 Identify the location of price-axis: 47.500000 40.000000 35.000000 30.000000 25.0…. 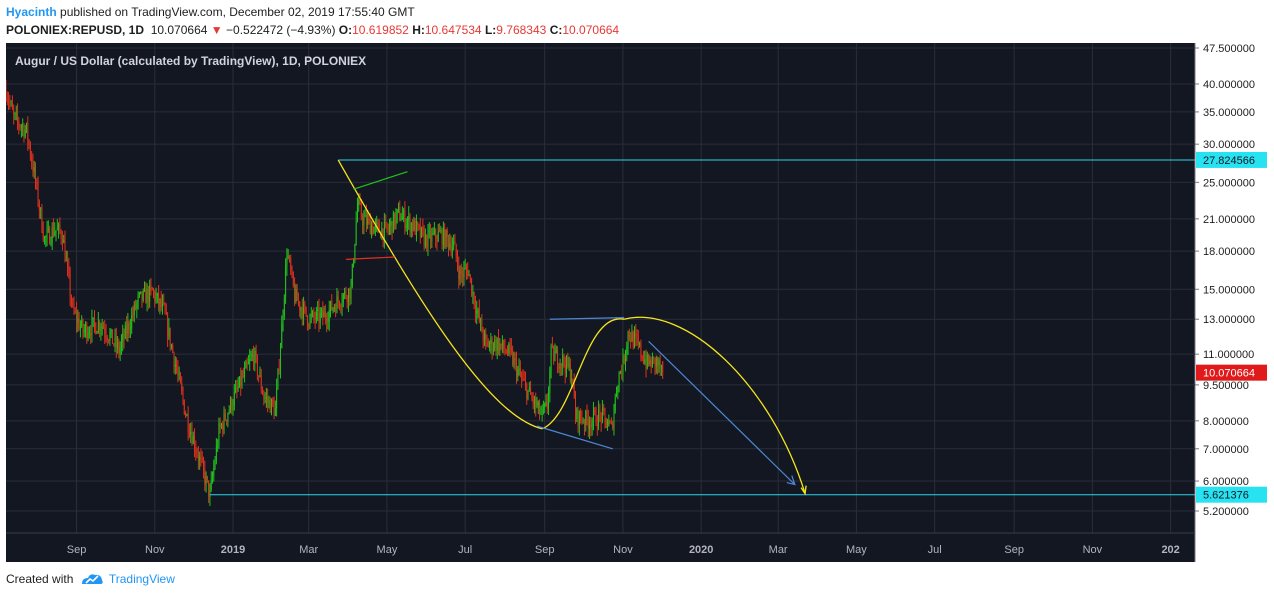
(1231, 280).